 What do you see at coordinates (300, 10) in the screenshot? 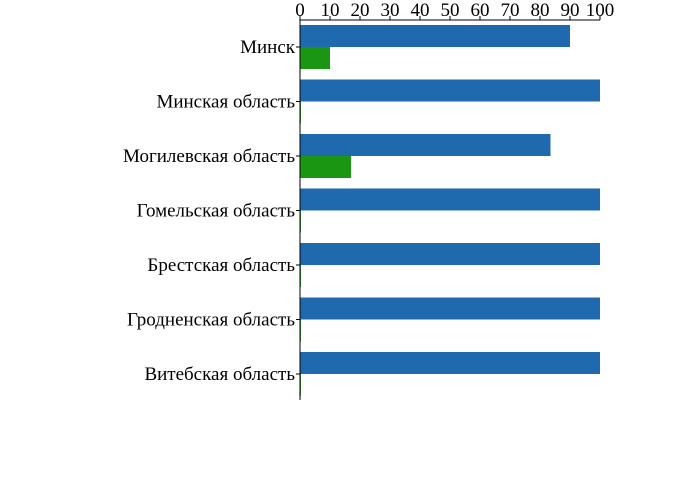
I see `x-tick-label: 0` at bounding box center [300, 10].